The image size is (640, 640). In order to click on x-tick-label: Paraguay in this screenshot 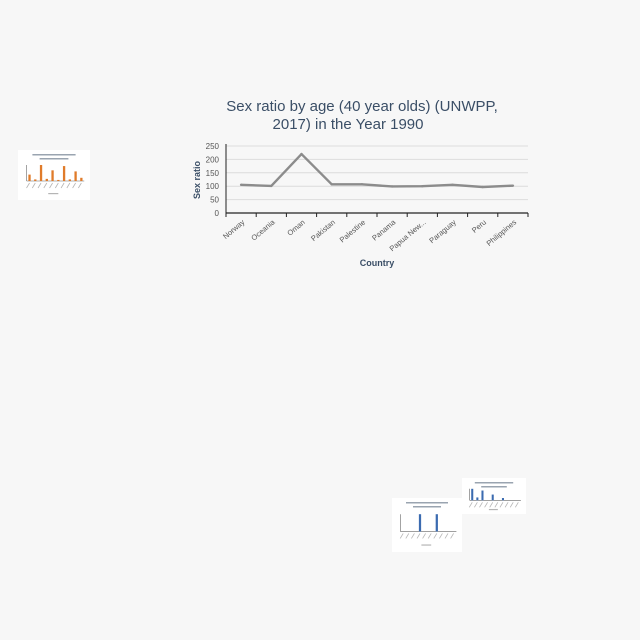, I will do `click(442, 231)`.